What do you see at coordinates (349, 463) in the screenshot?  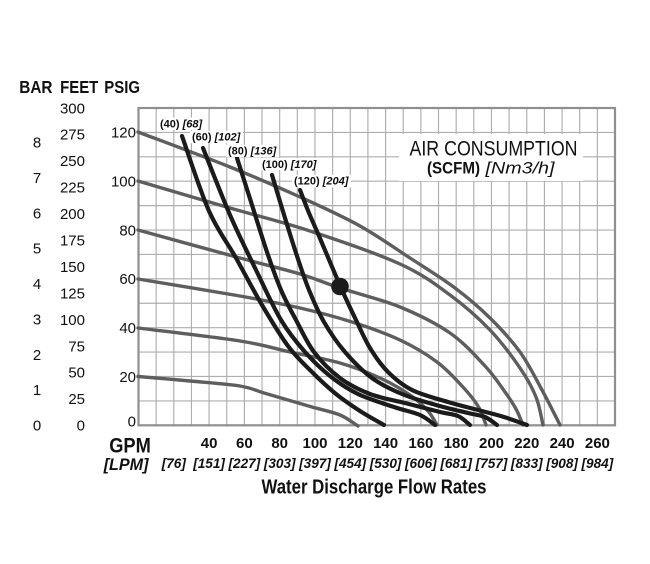 I see `svg-text: [454]` at bounding box center [349, 463].